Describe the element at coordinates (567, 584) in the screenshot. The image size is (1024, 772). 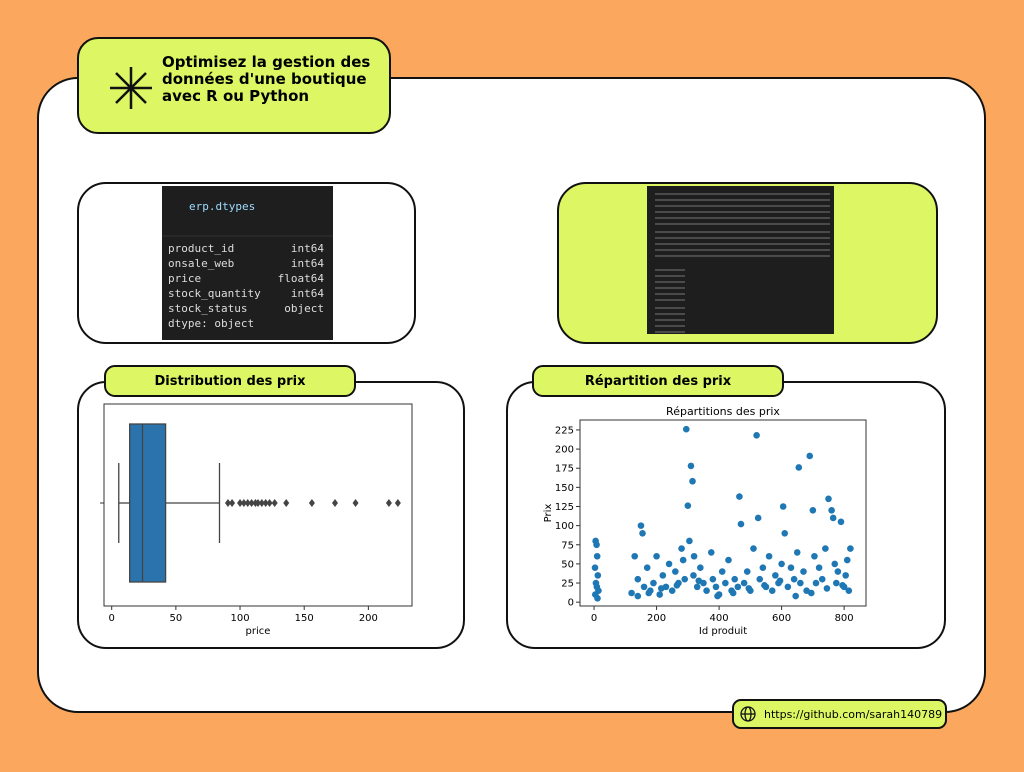
I see `y-tick-label: 25` at that location.